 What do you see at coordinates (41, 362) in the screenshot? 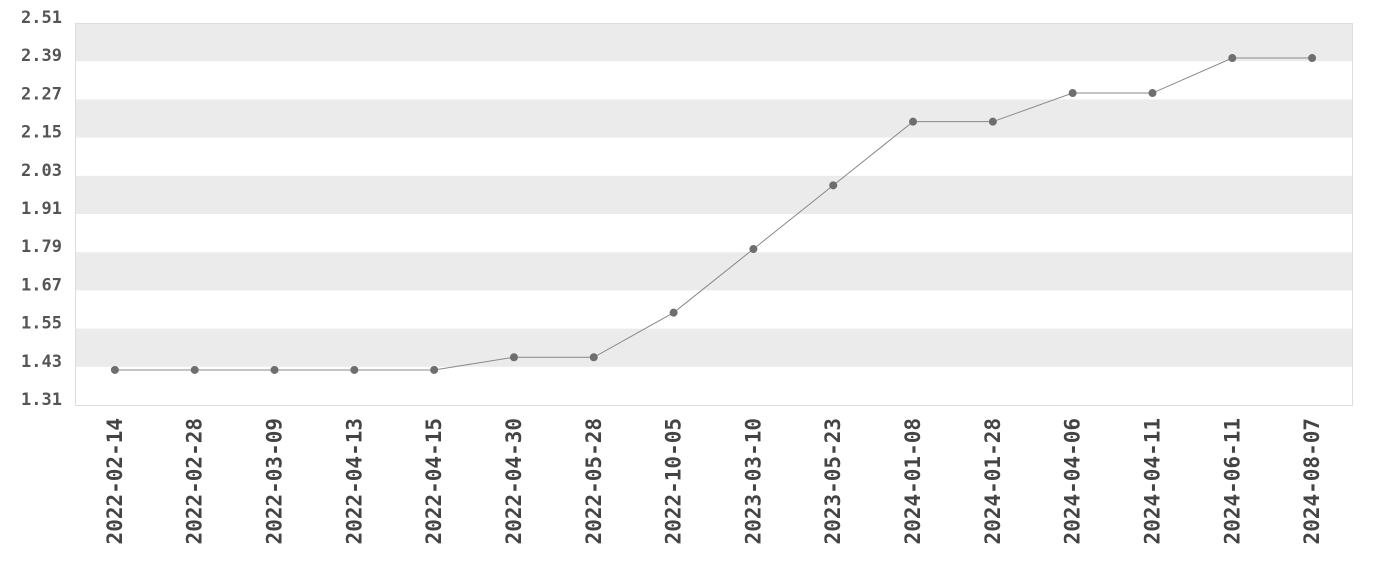
I see `y-tick-label: 1.43` at bounding box center [41, 362].